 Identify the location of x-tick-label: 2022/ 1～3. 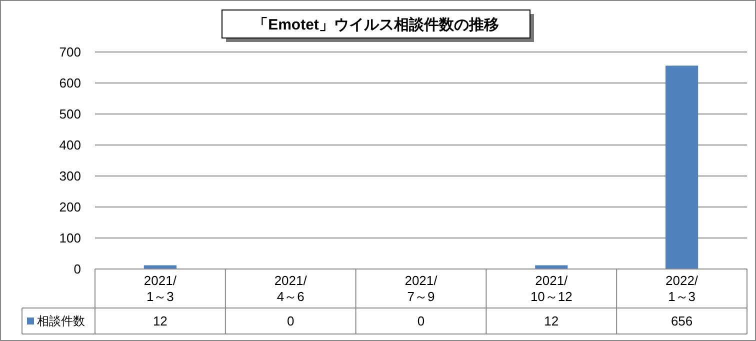
(682, 288).